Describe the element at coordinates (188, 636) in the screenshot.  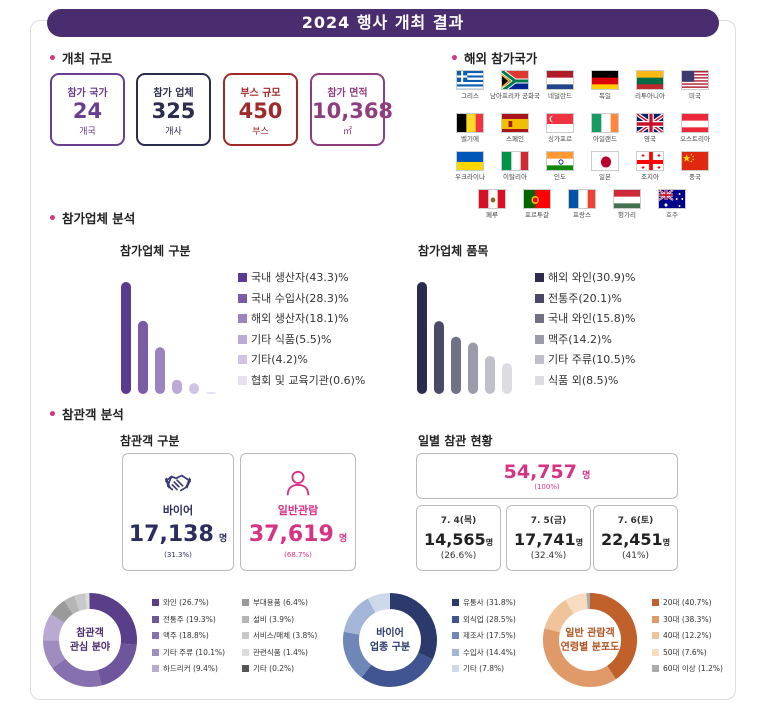
I see `legend-item: 맥주 (18.8%)` at that location.